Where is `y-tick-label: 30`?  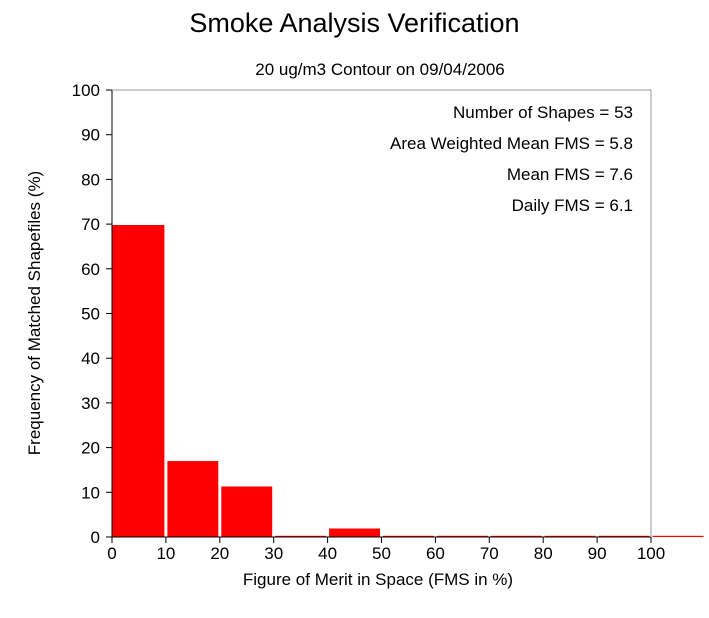 y-tick-label: 30 is located at coordinates (90, 403).